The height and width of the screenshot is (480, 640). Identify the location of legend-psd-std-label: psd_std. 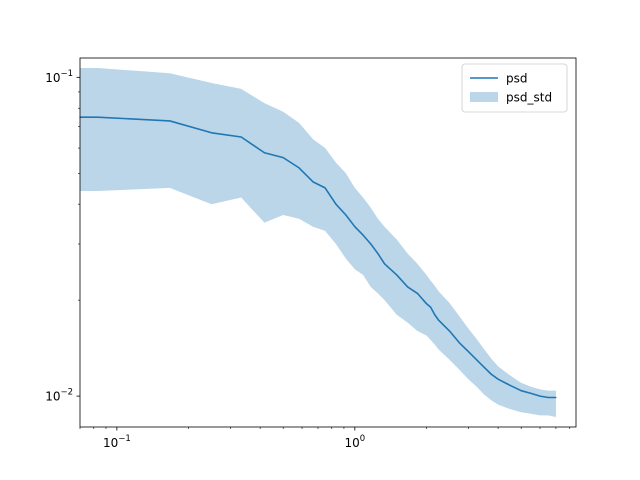
(529, 98).